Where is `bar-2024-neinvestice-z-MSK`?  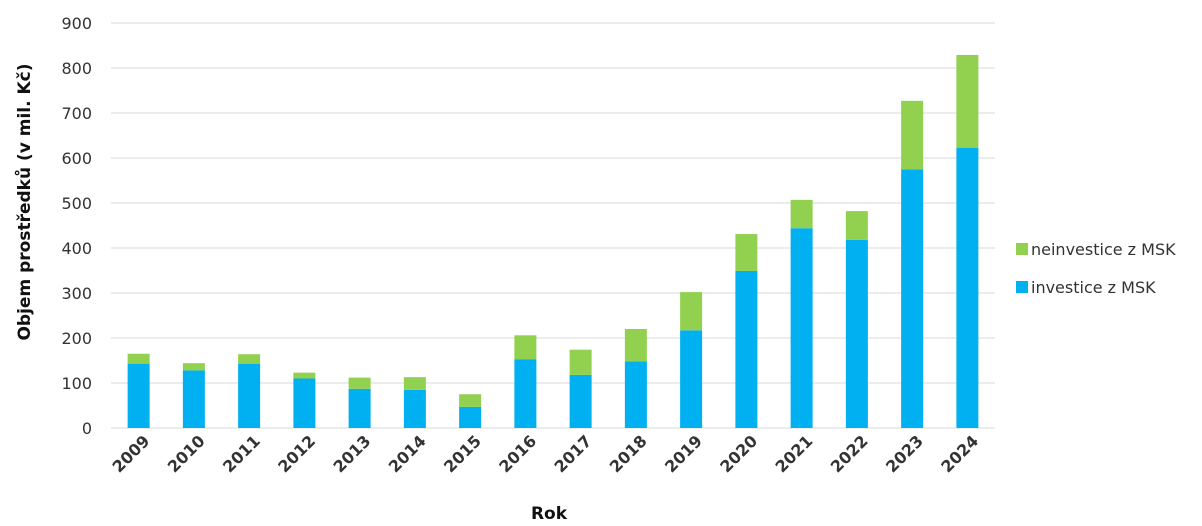
bar-2024-neinvestice-z-MSK is located at coordinates (967, 101).